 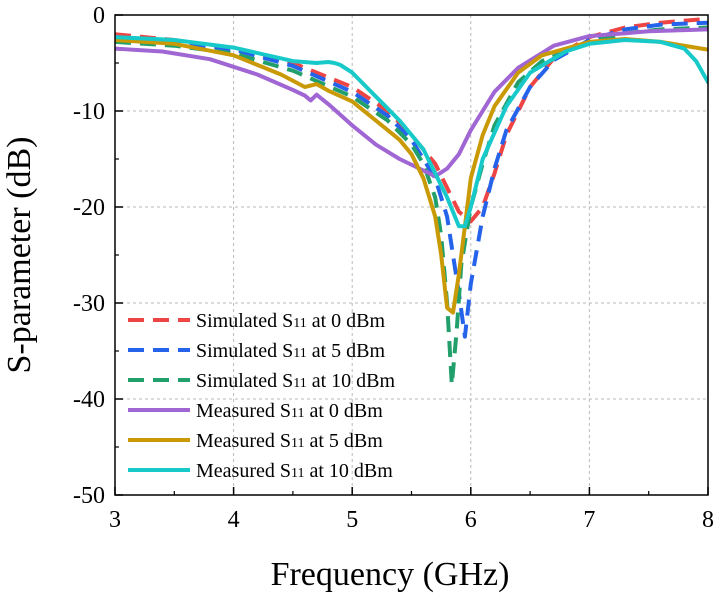 I want to click on legend-entry-3: Simulated S11 at 10 dBm, so click(x=295, y=381).